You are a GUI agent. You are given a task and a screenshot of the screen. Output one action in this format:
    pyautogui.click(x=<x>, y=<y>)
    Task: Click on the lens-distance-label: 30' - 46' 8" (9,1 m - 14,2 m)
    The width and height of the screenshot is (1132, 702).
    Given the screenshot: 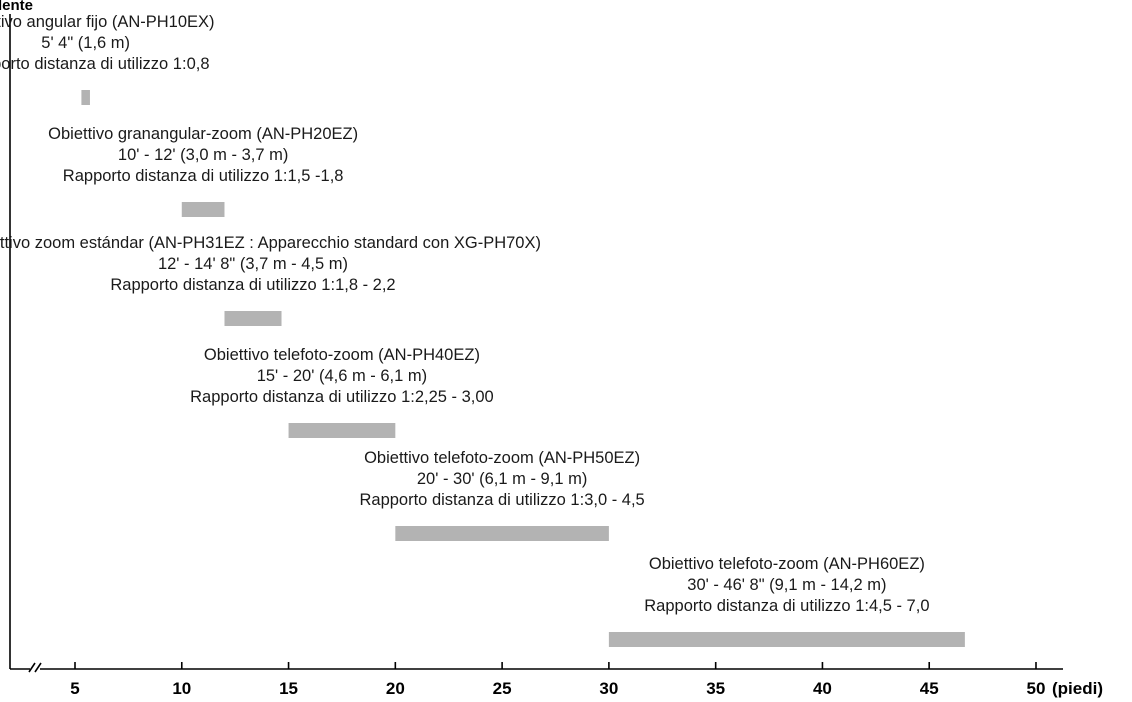 What is the action you would take?
    pyautogui.click(x=786, y=585)
    